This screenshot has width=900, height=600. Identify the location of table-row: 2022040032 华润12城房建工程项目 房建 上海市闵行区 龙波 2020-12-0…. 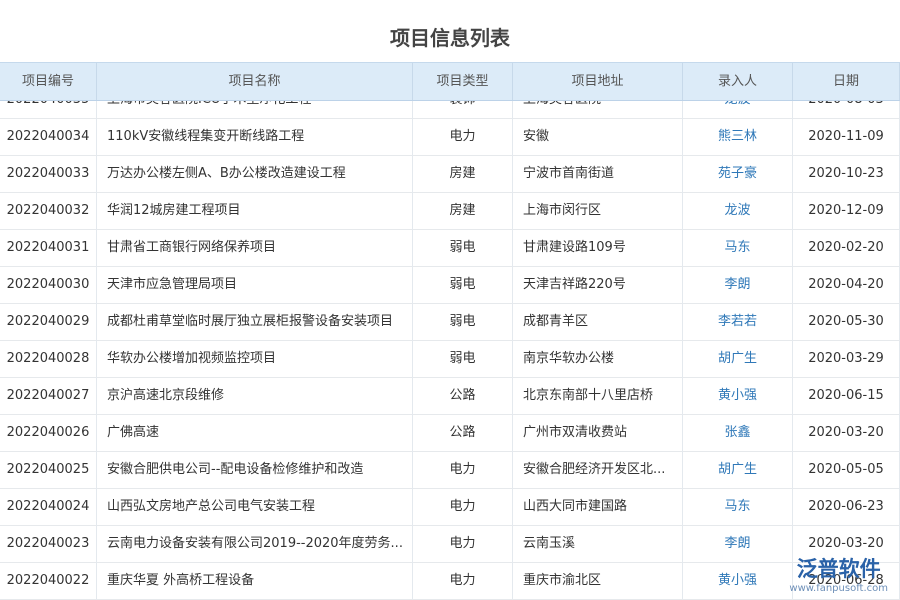
(450, 211).